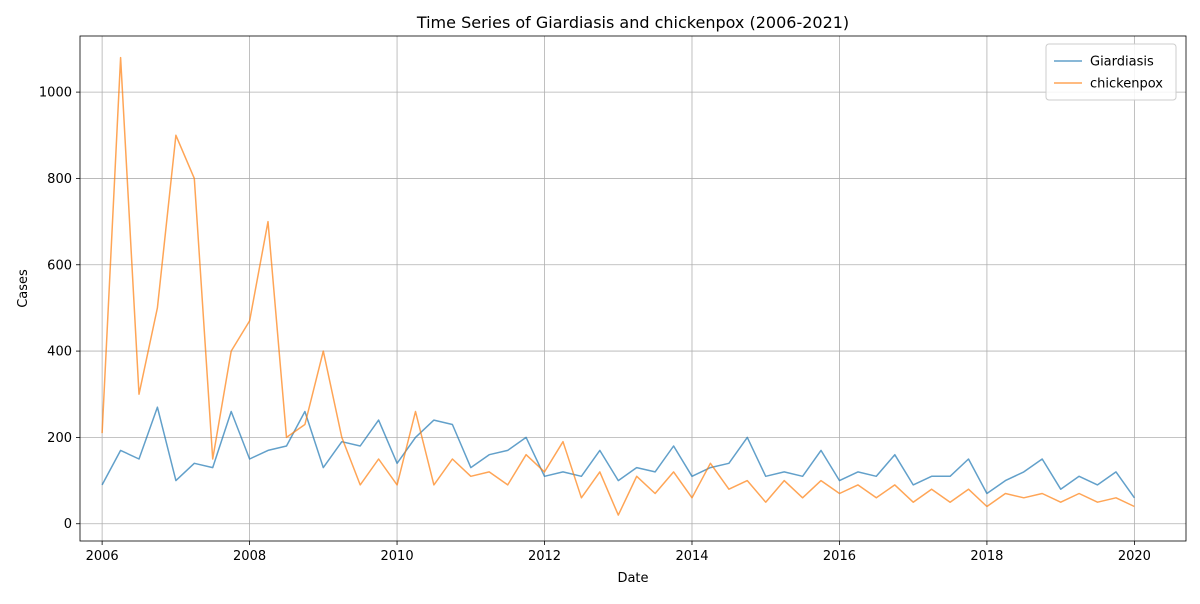 The height and width of the screenshot is (604, 1200). I want to click on y-axis: 0 200 400 600 800 1000, so click(59, 309).